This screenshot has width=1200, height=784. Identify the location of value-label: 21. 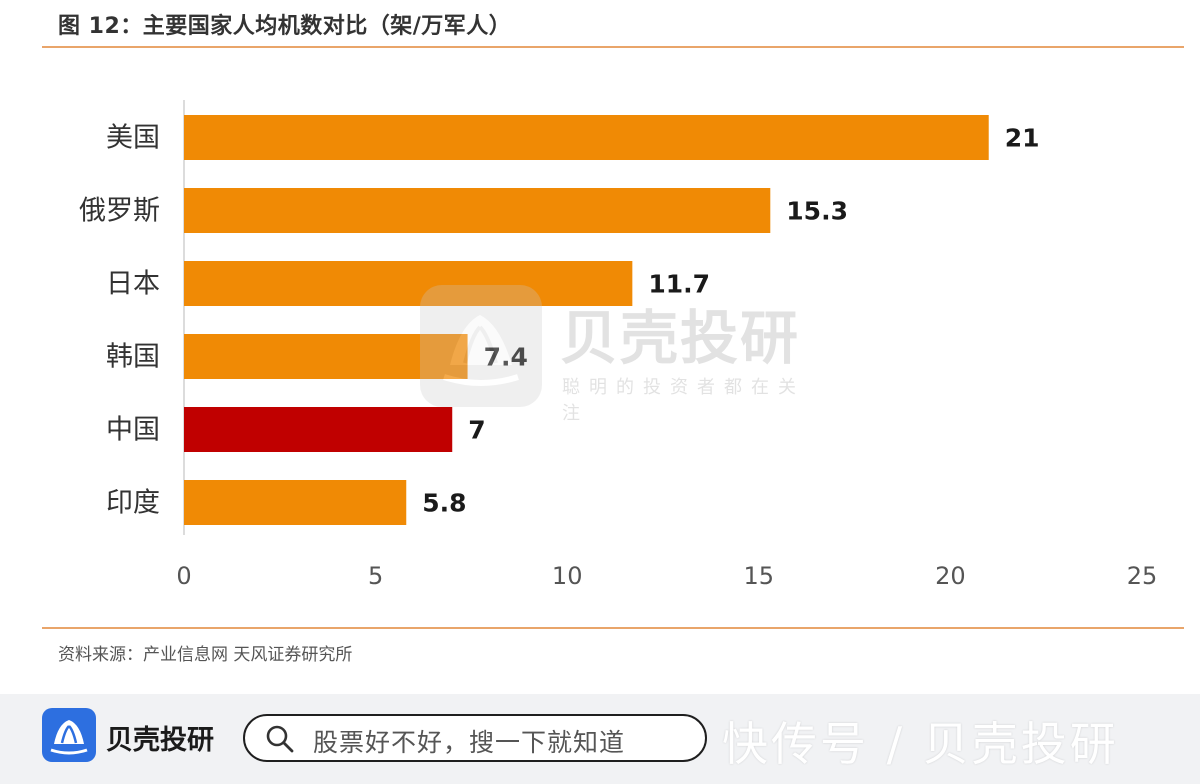
(1022, 138).